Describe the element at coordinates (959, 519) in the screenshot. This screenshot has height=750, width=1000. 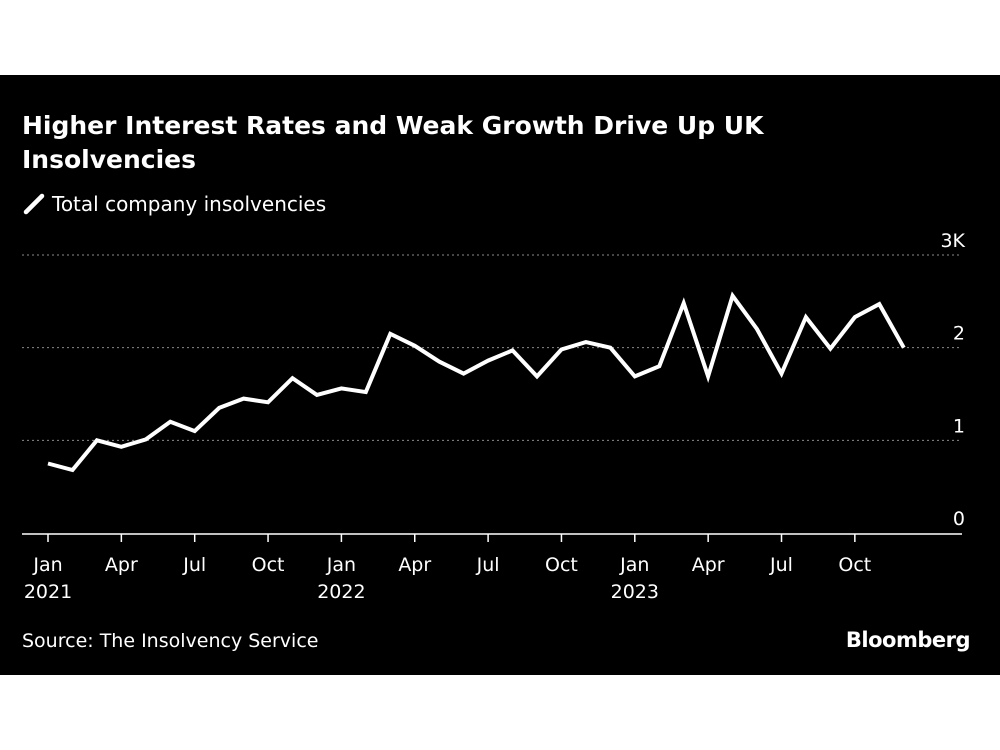
I see `y-tick-label: 0` at that location.